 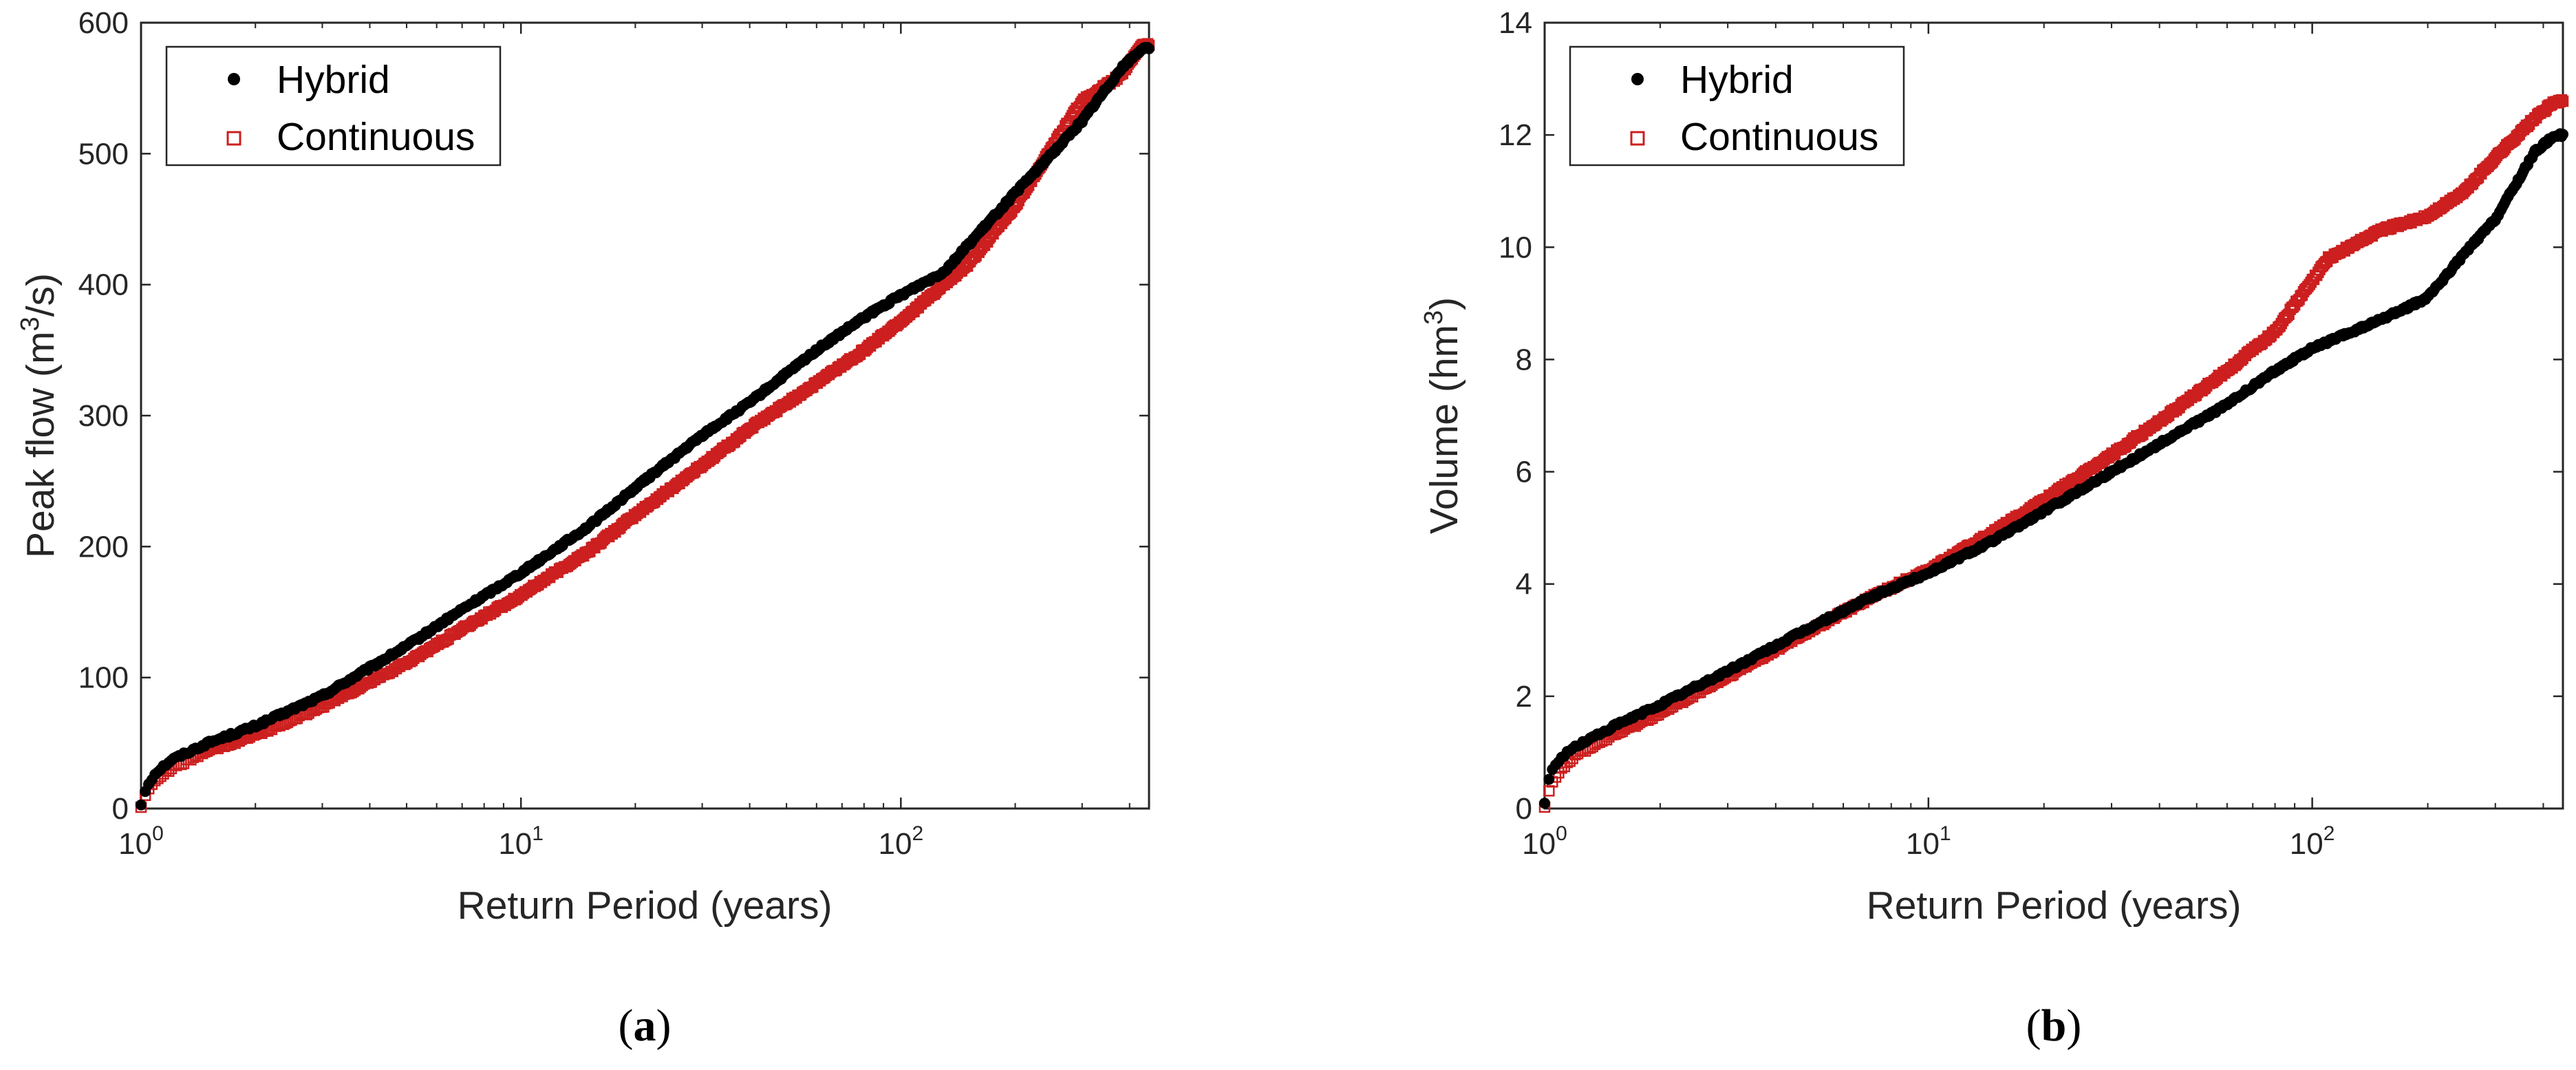 What do you see at coordinates (521, 842) in the screenshot?
I see `x-tick-label-a: 10¹` at bounding box center [521, 842].